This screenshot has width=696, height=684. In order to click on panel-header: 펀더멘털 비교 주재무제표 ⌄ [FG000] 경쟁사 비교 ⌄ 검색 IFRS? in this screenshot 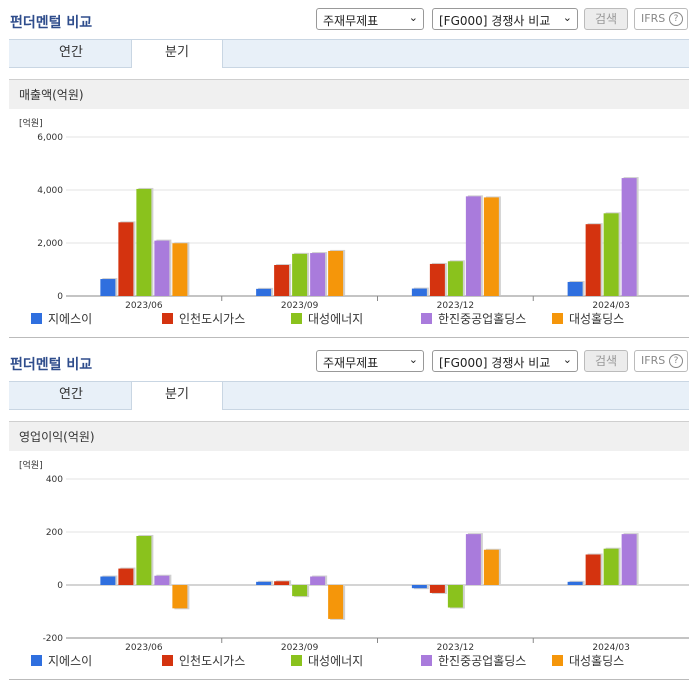, I will do `click(348, 20)`.